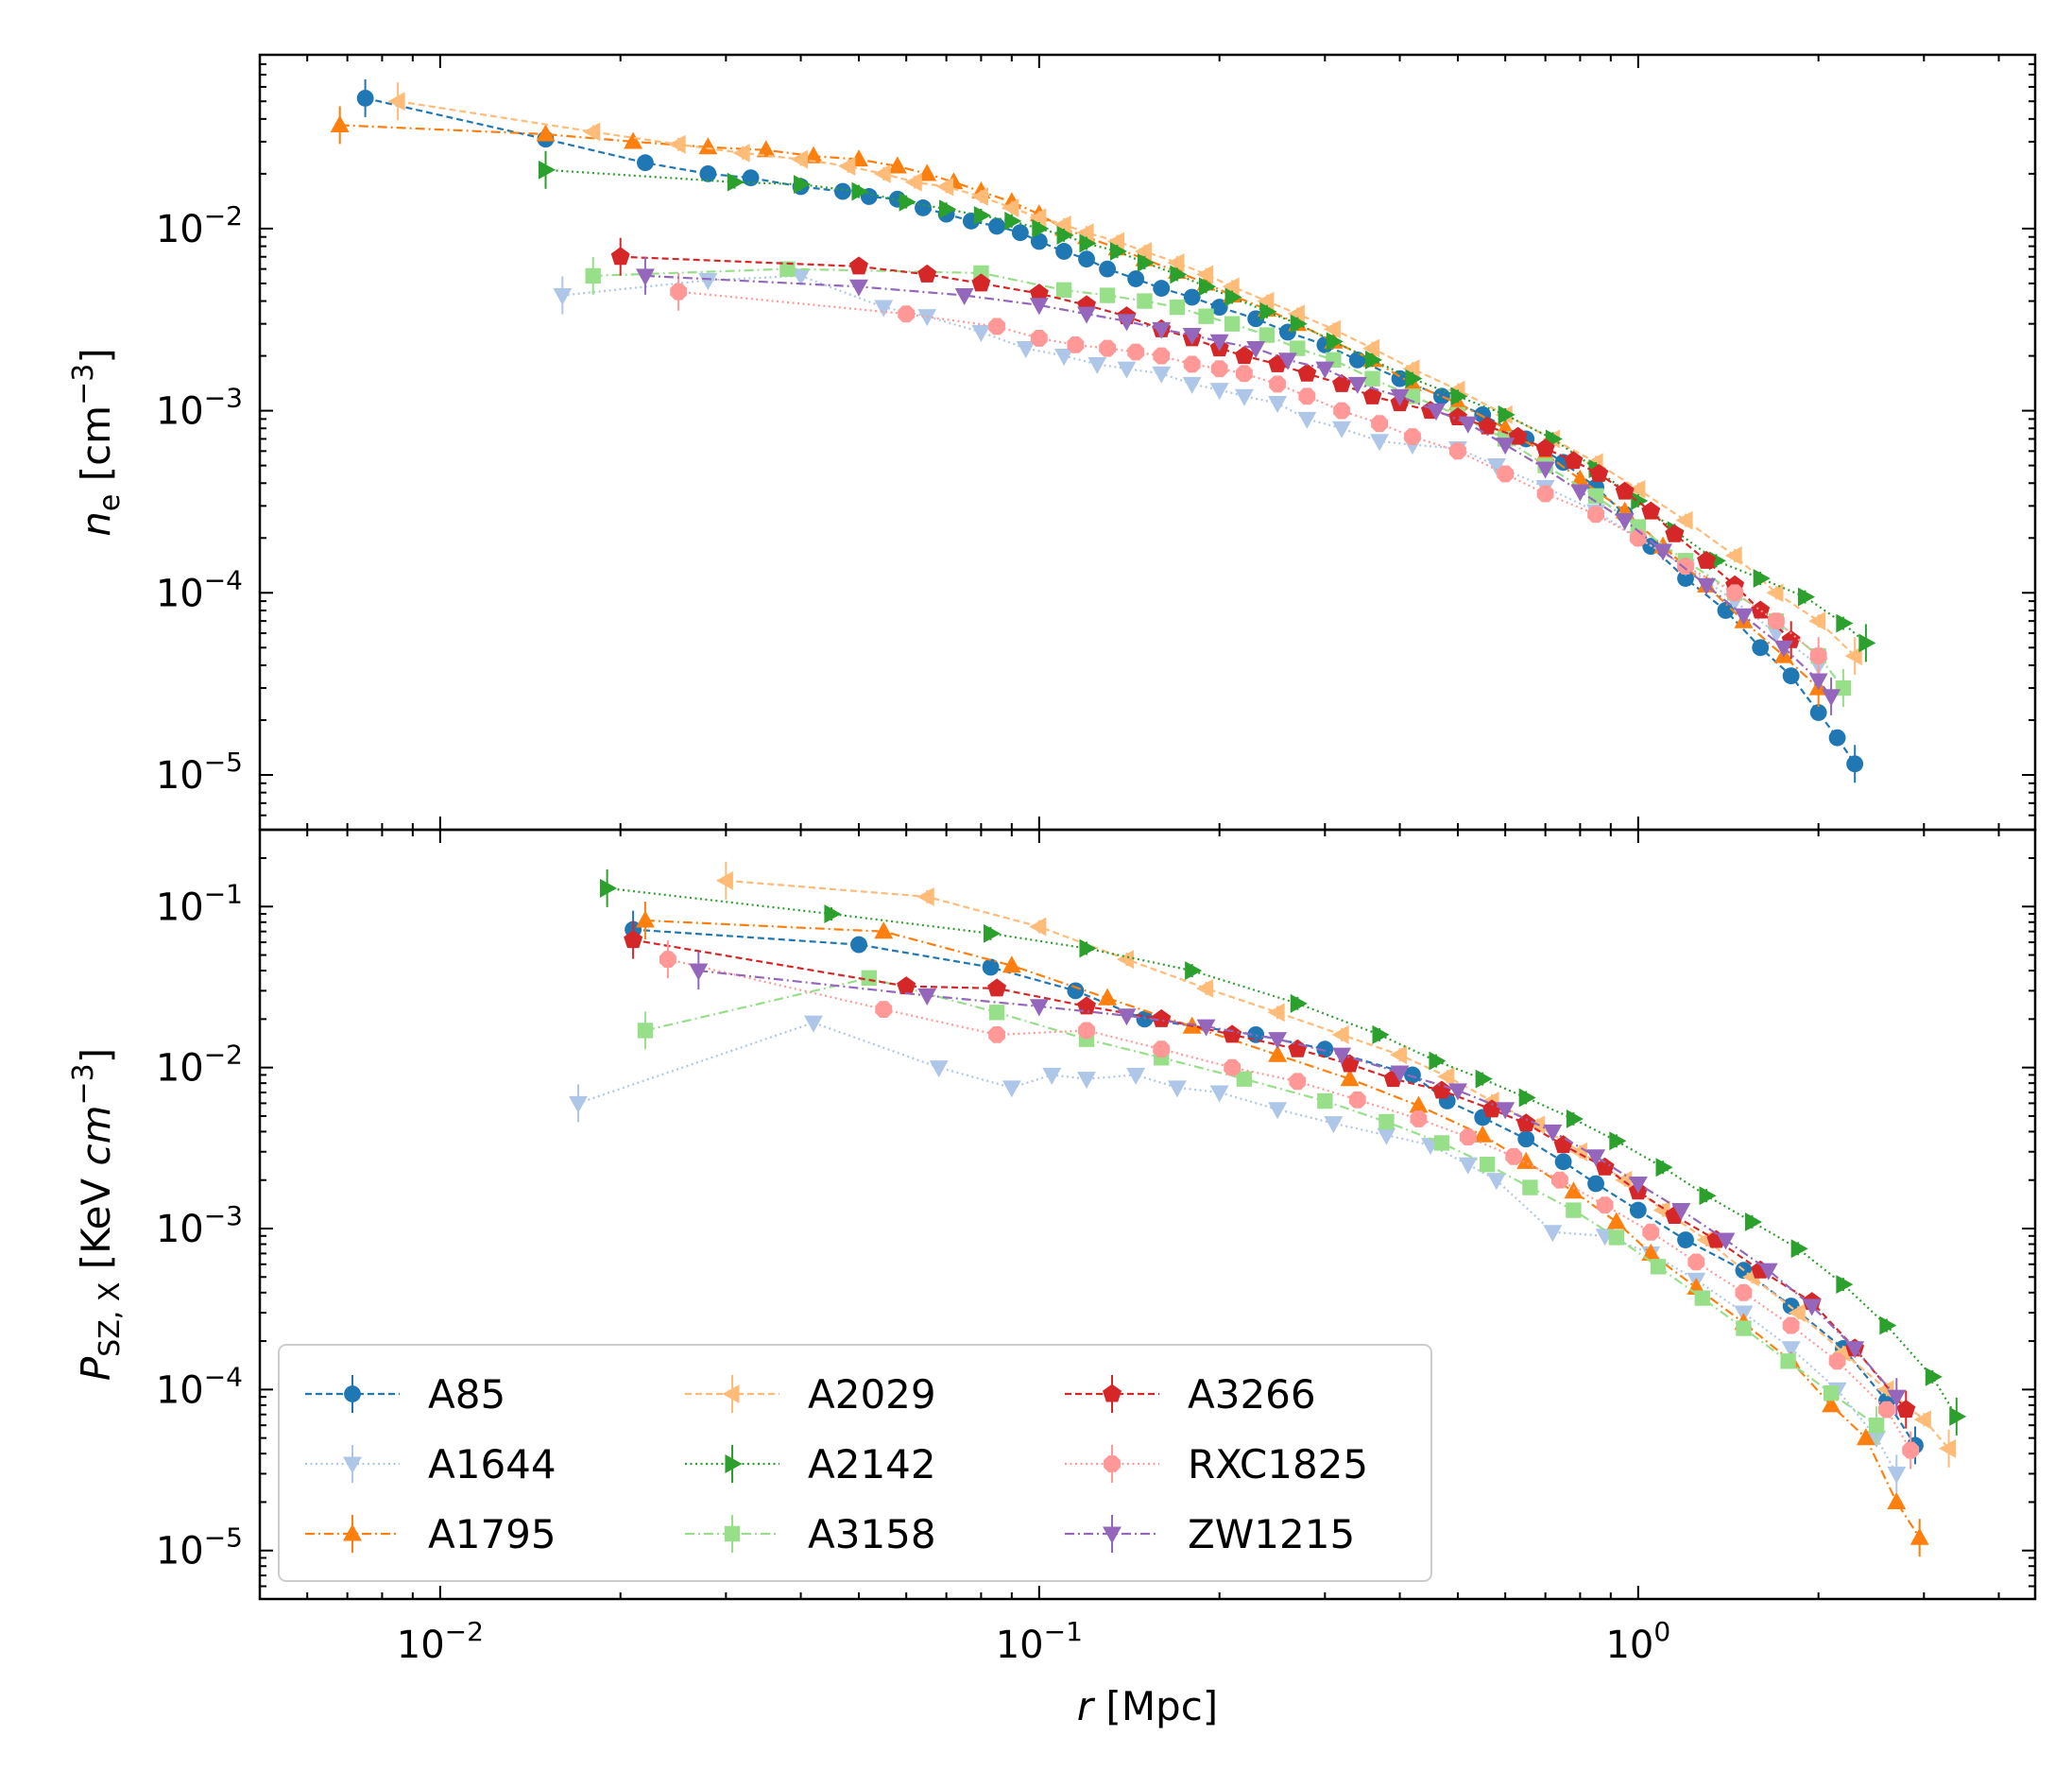  I want to click on legend-entry-a2029: A2029, so click(810, 1394).